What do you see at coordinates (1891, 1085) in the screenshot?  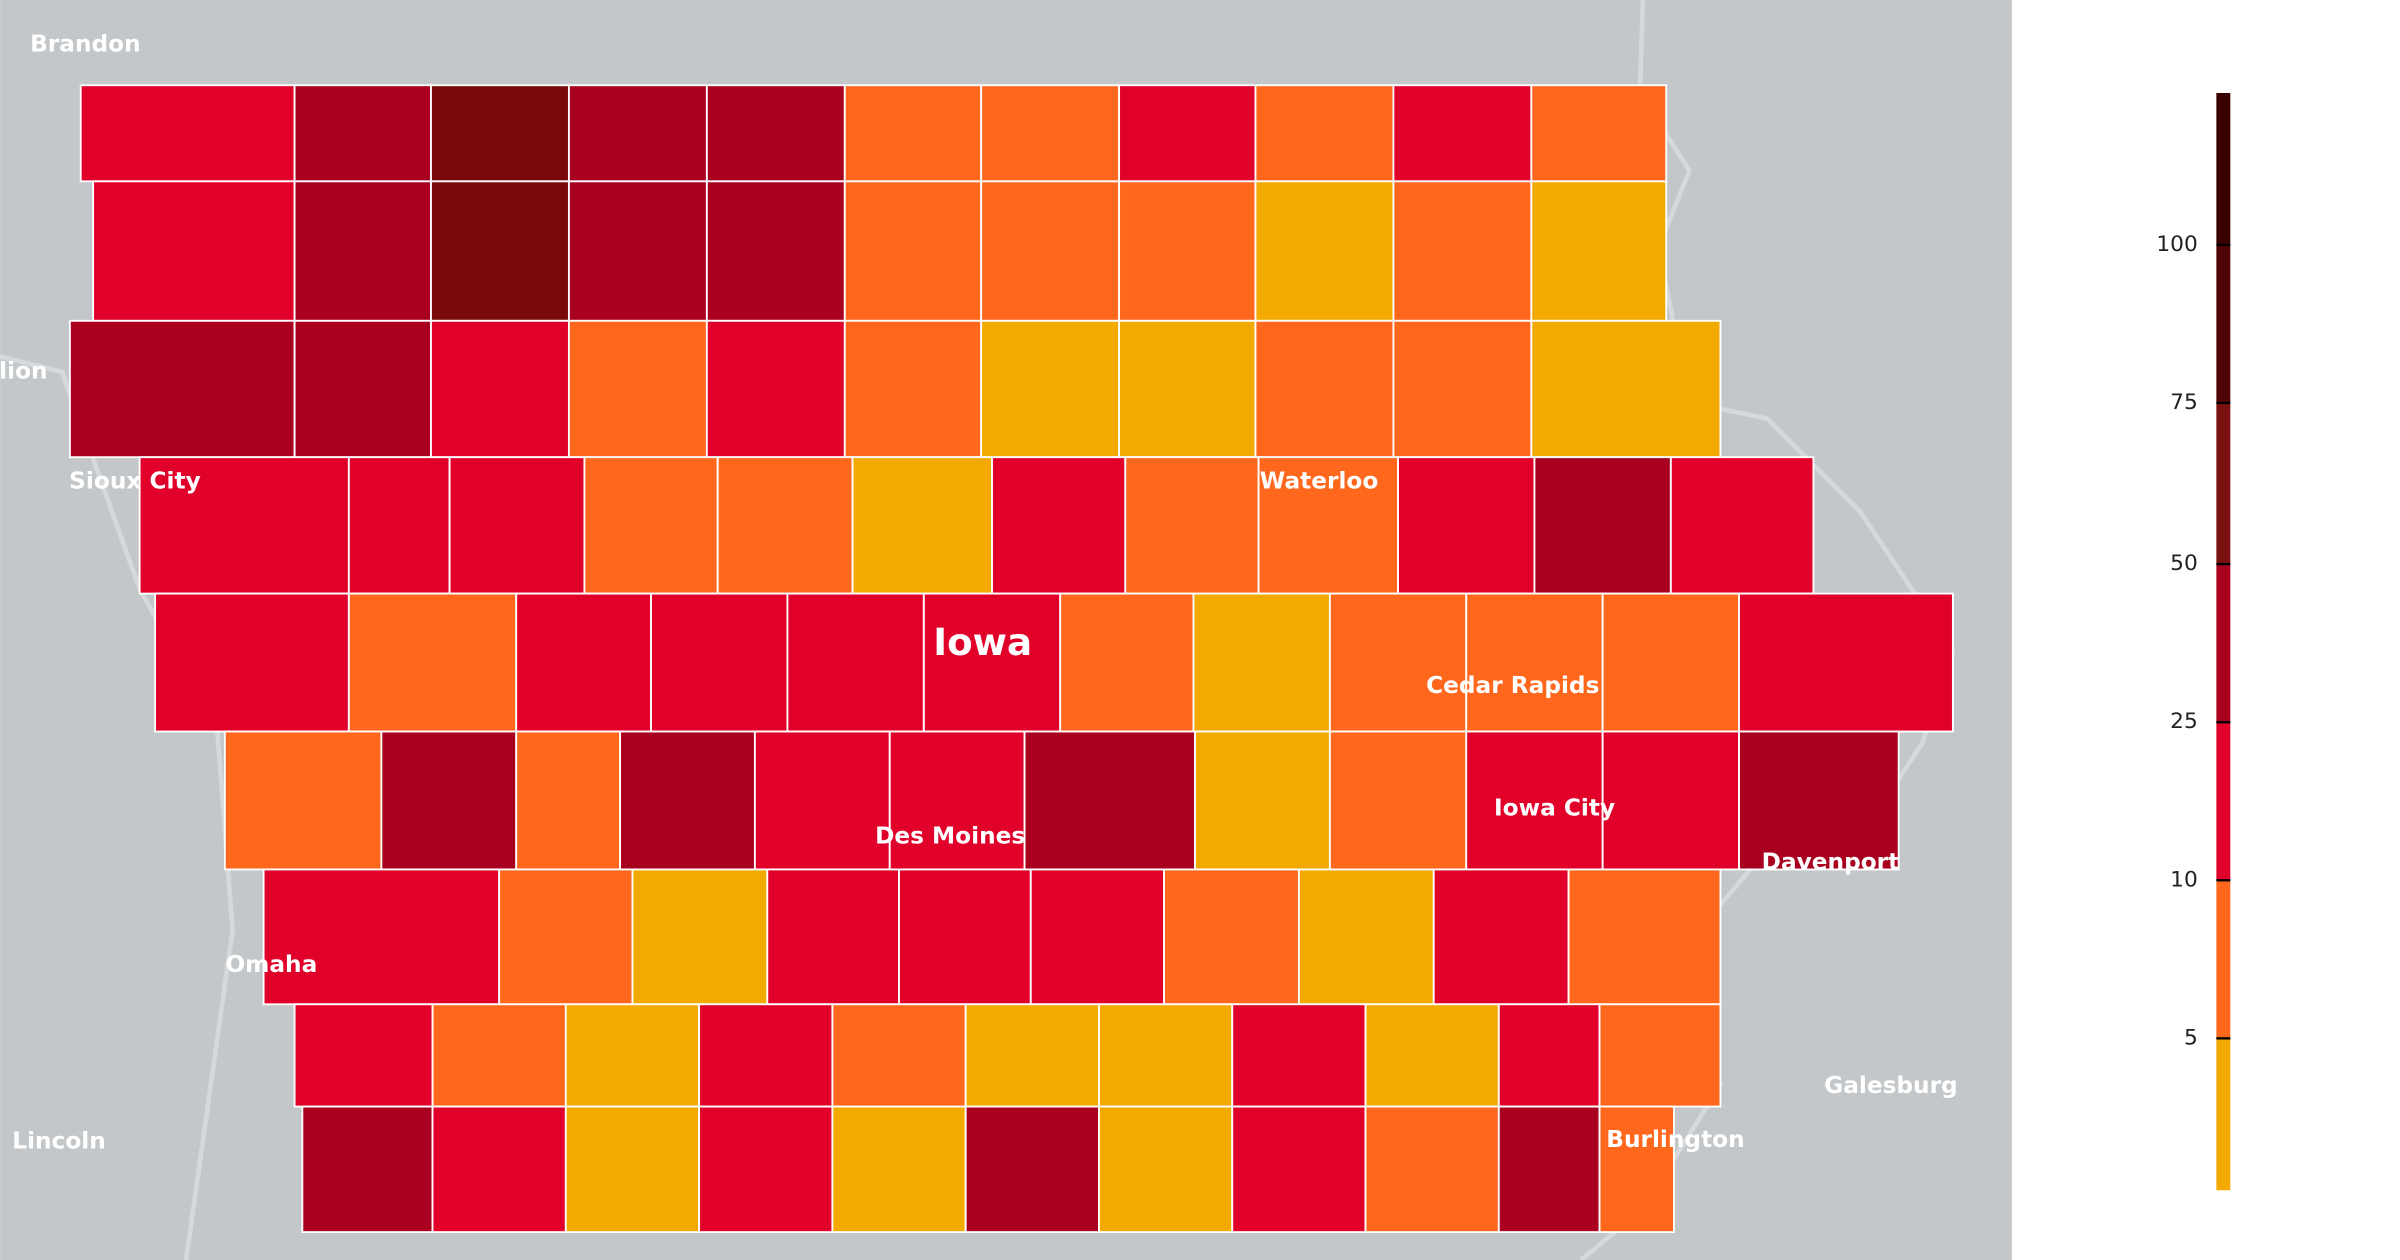 I see `place-label: Galesburg` at bounding box center [1891, 1085].